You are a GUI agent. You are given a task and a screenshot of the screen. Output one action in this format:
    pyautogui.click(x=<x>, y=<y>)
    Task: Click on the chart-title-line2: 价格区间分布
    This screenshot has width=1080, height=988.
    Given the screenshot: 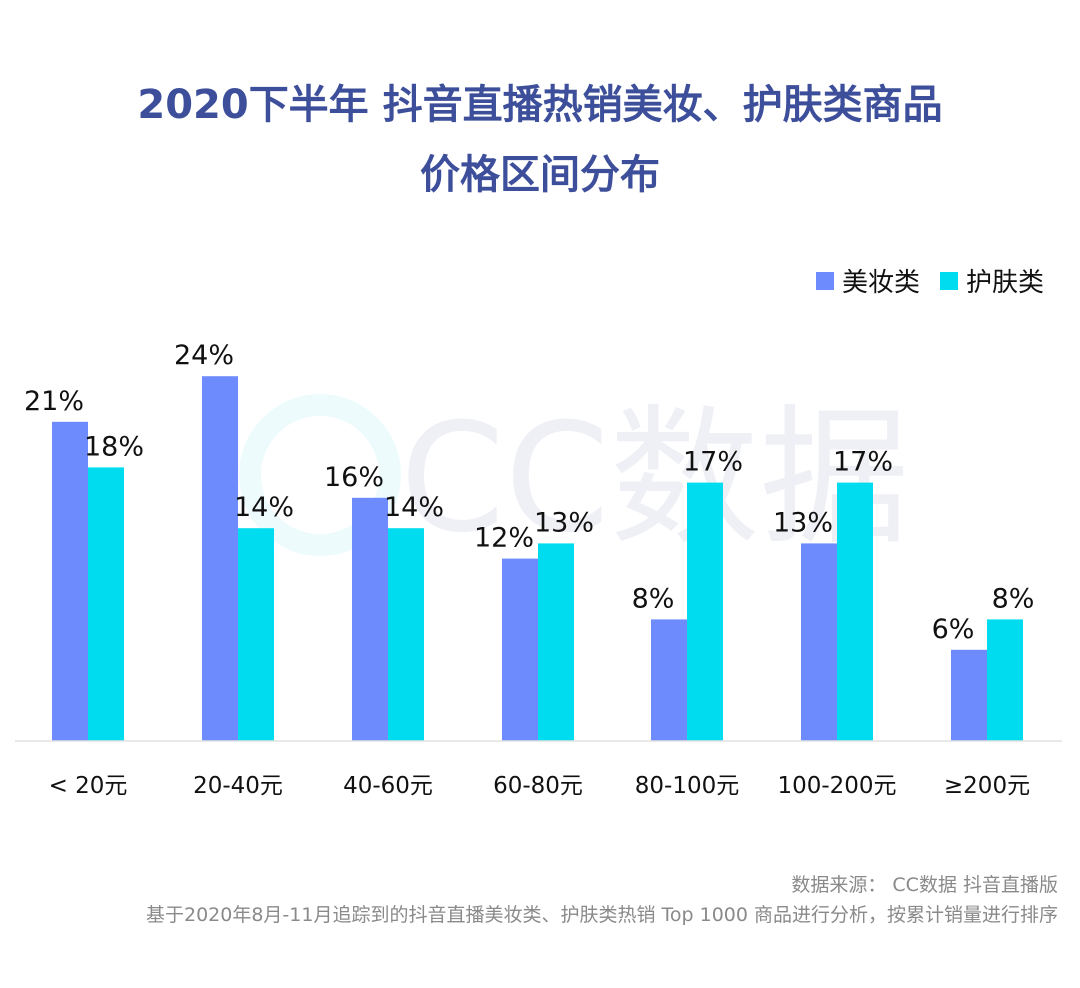 What is the action you would take?
    pyautogui.click(x=540, y=175)
    